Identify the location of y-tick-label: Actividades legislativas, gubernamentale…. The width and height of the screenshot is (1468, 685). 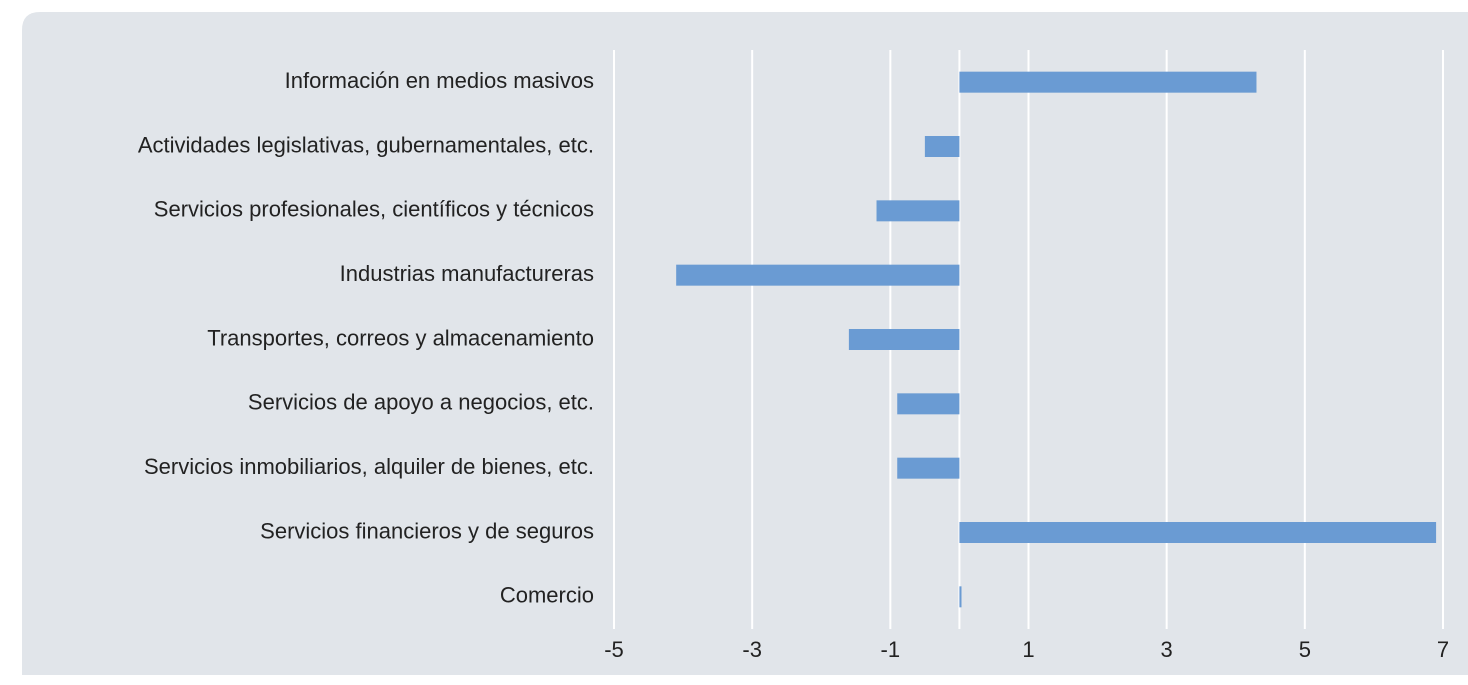
(366, 144).